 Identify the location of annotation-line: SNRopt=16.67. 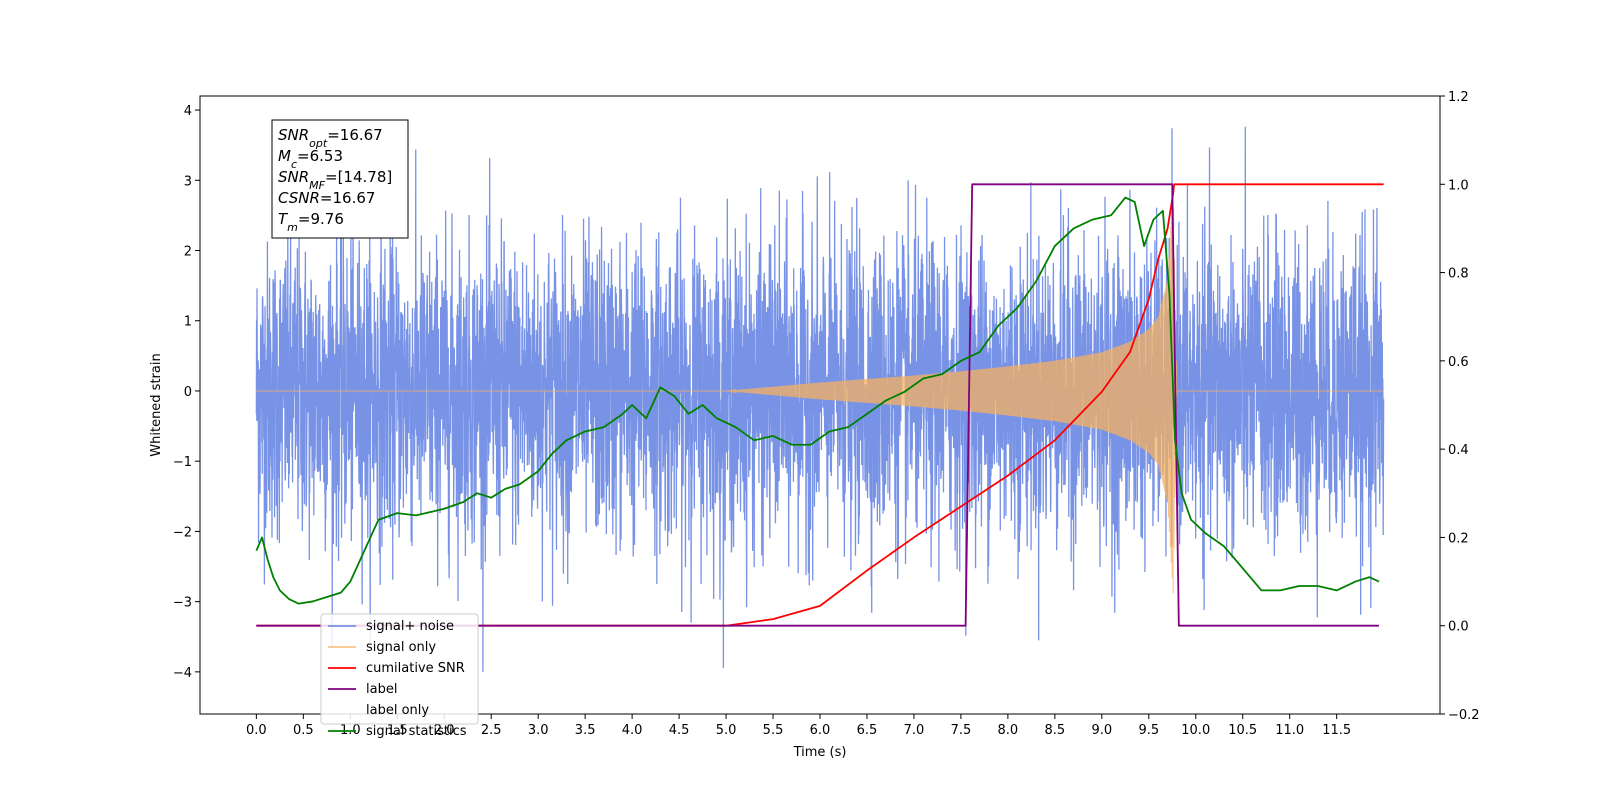
(330, 138).